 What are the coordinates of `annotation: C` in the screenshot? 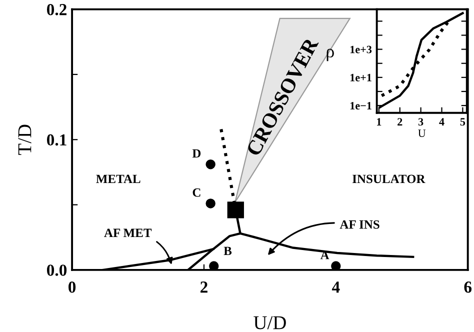 It's located at (196, 192).